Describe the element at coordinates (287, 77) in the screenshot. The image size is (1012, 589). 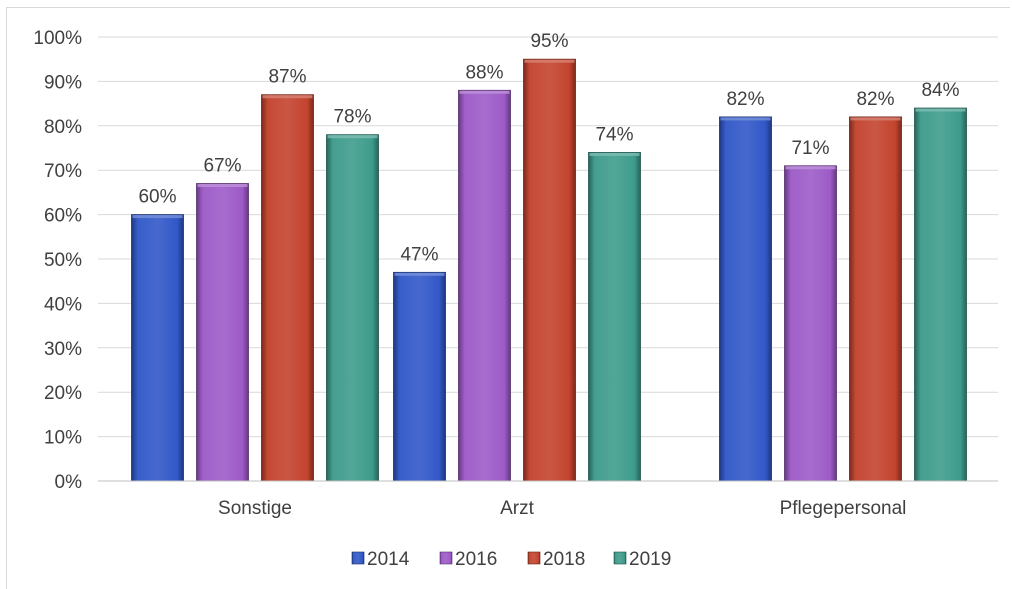
I see `data-label: 87%` at that location.